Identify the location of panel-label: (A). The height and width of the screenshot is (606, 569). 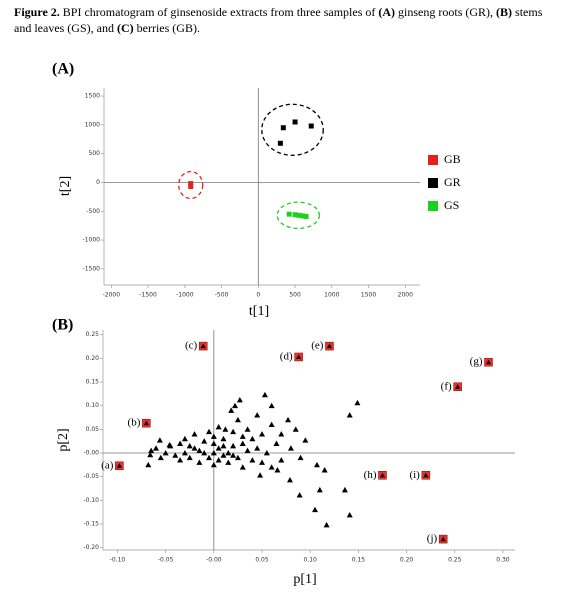
(63, 69).